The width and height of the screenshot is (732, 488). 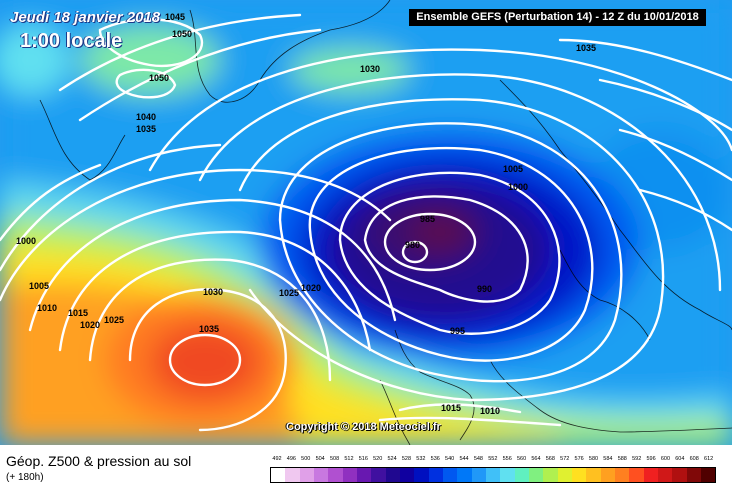 What do you see at coordinates (320, 459) in the screenshot?
I see `color-scale-tick: 504` at bounding box center [320, 459].